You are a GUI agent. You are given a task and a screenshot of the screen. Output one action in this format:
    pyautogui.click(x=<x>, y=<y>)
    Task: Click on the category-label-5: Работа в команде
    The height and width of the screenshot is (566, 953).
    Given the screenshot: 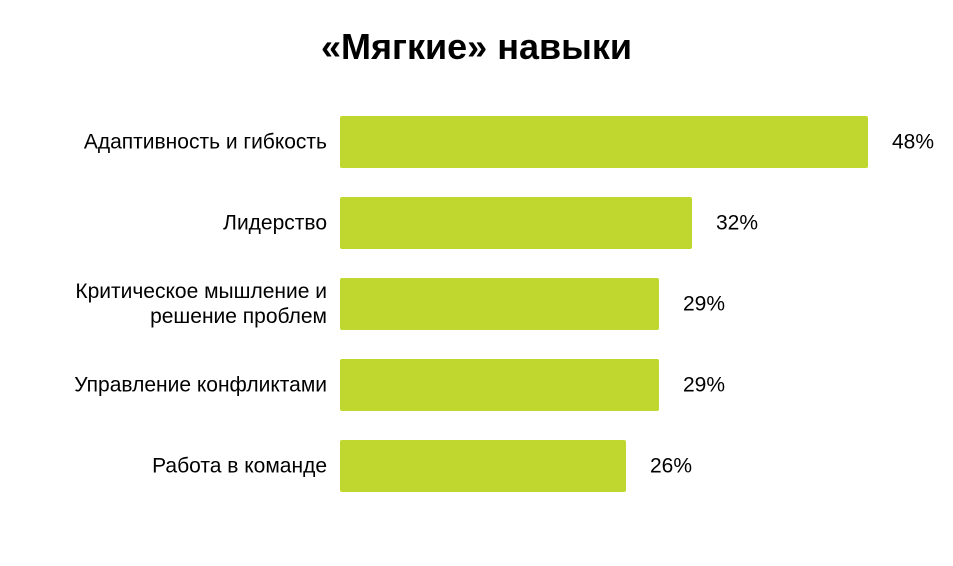 What is the action you would take?
    pyautogui.click(x=239, y=466)
    